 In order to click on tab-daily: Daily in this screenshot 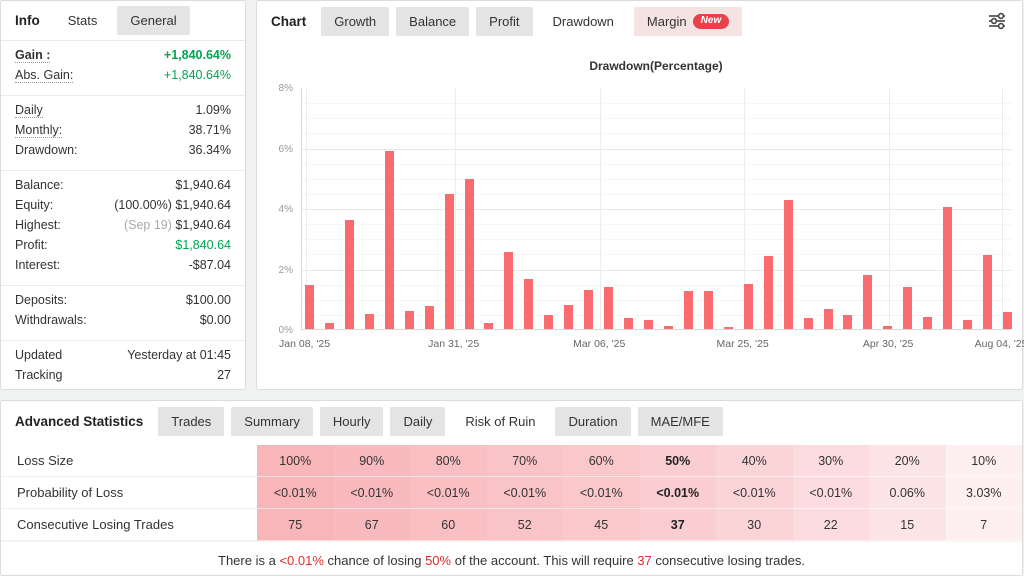, I will do `click(418, 421)`.